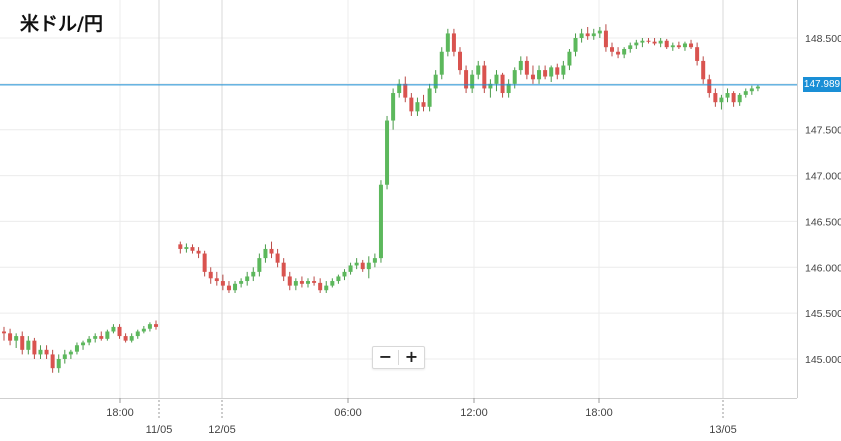 Image resolution: width=841 pixels, height=441 pixels. Describe the element at coordinates (385, 356) in the screenshot. I see `zoom-out-button: −` at that location.